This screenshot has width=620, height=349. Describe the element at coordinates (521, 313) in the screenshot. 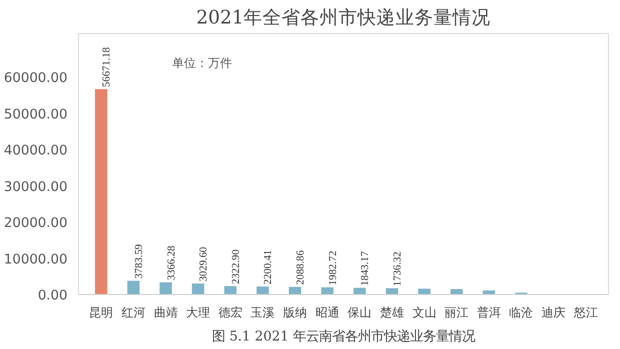

I see `x-tick-label: 临沧` at that location.